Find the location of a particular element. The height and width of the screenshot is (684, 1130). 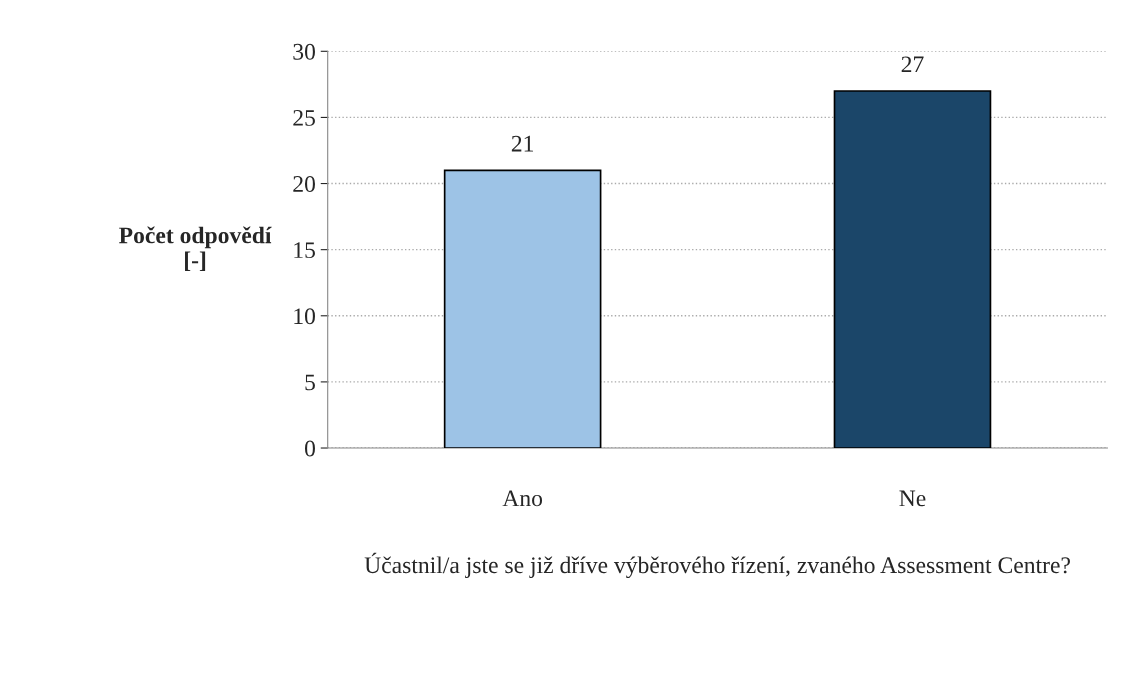

x-tick-label: Ano is located at coordinates (522, 498).